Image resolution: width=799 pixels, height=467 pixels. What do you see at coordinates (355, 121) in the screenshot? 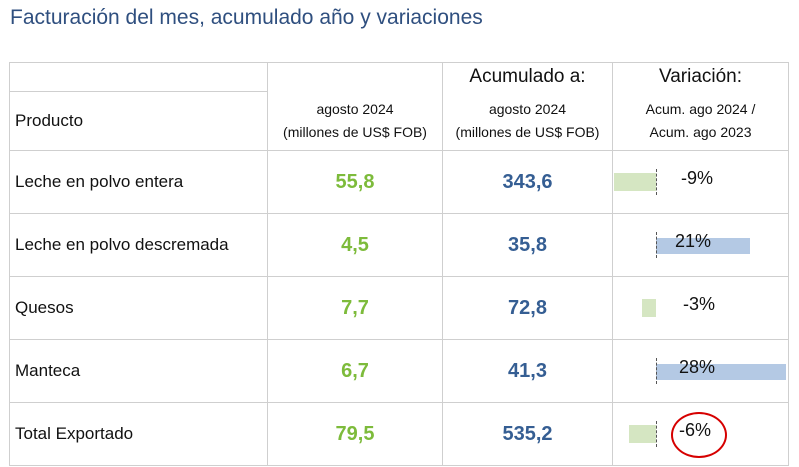
I see `header-mes: agosto 2024 (millones de US$ FOB)` at bounding box center [355, 121].